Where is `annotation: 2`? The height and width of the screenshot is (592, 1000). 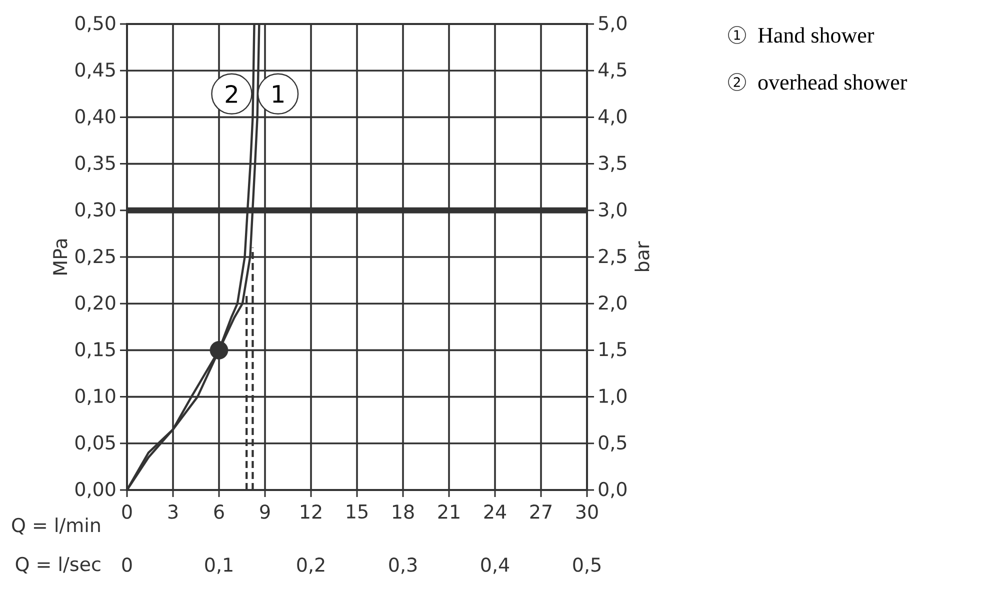
annotation: 2 is located at coordinates (231, 93).